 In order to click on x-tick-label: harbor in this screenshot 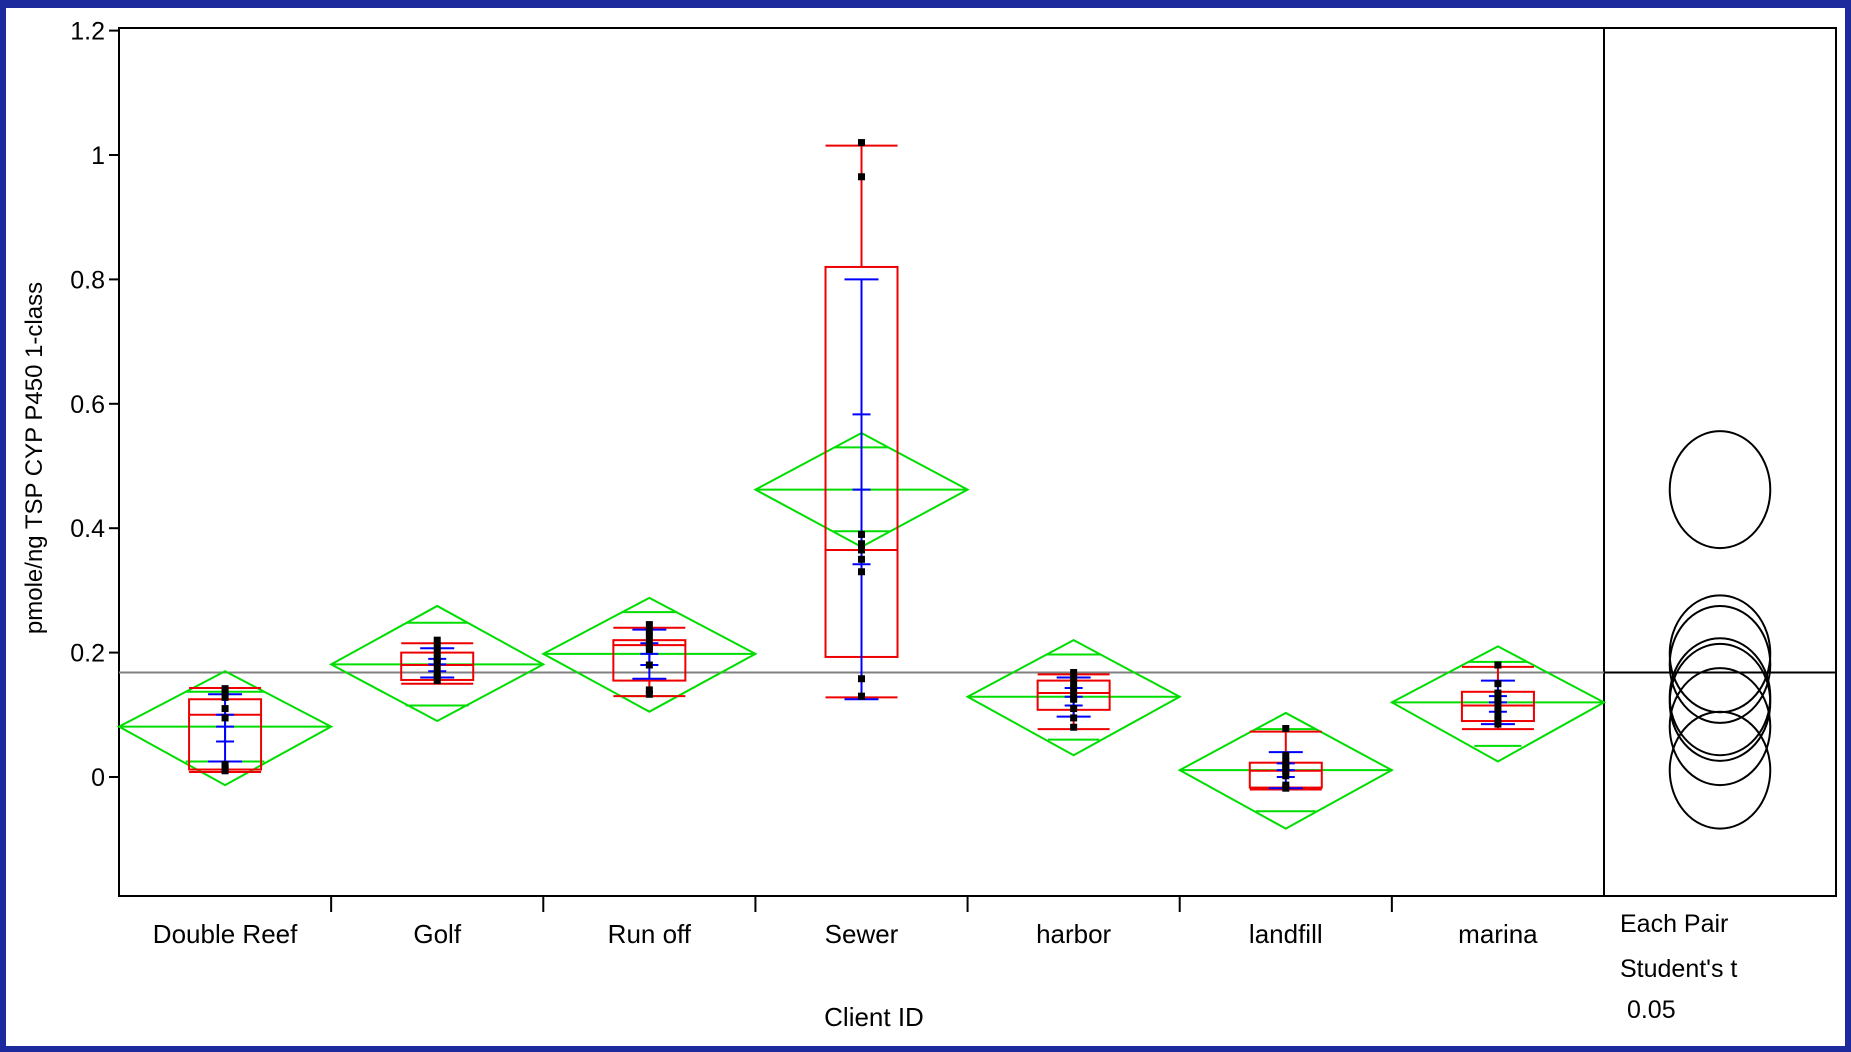, I will do `click(1073, 934)`.